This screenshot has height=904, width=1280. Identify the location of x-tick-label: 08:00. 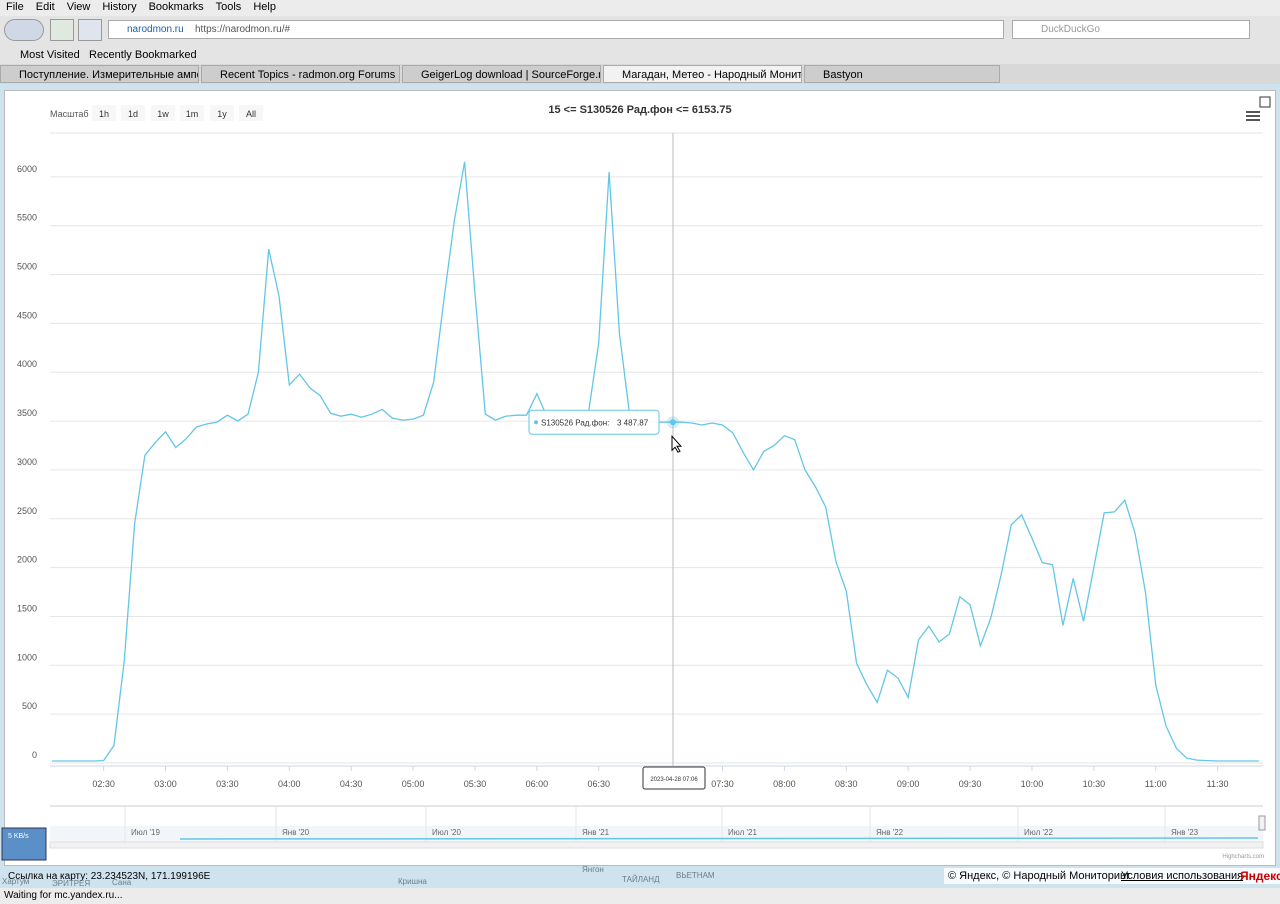
(784, 784).